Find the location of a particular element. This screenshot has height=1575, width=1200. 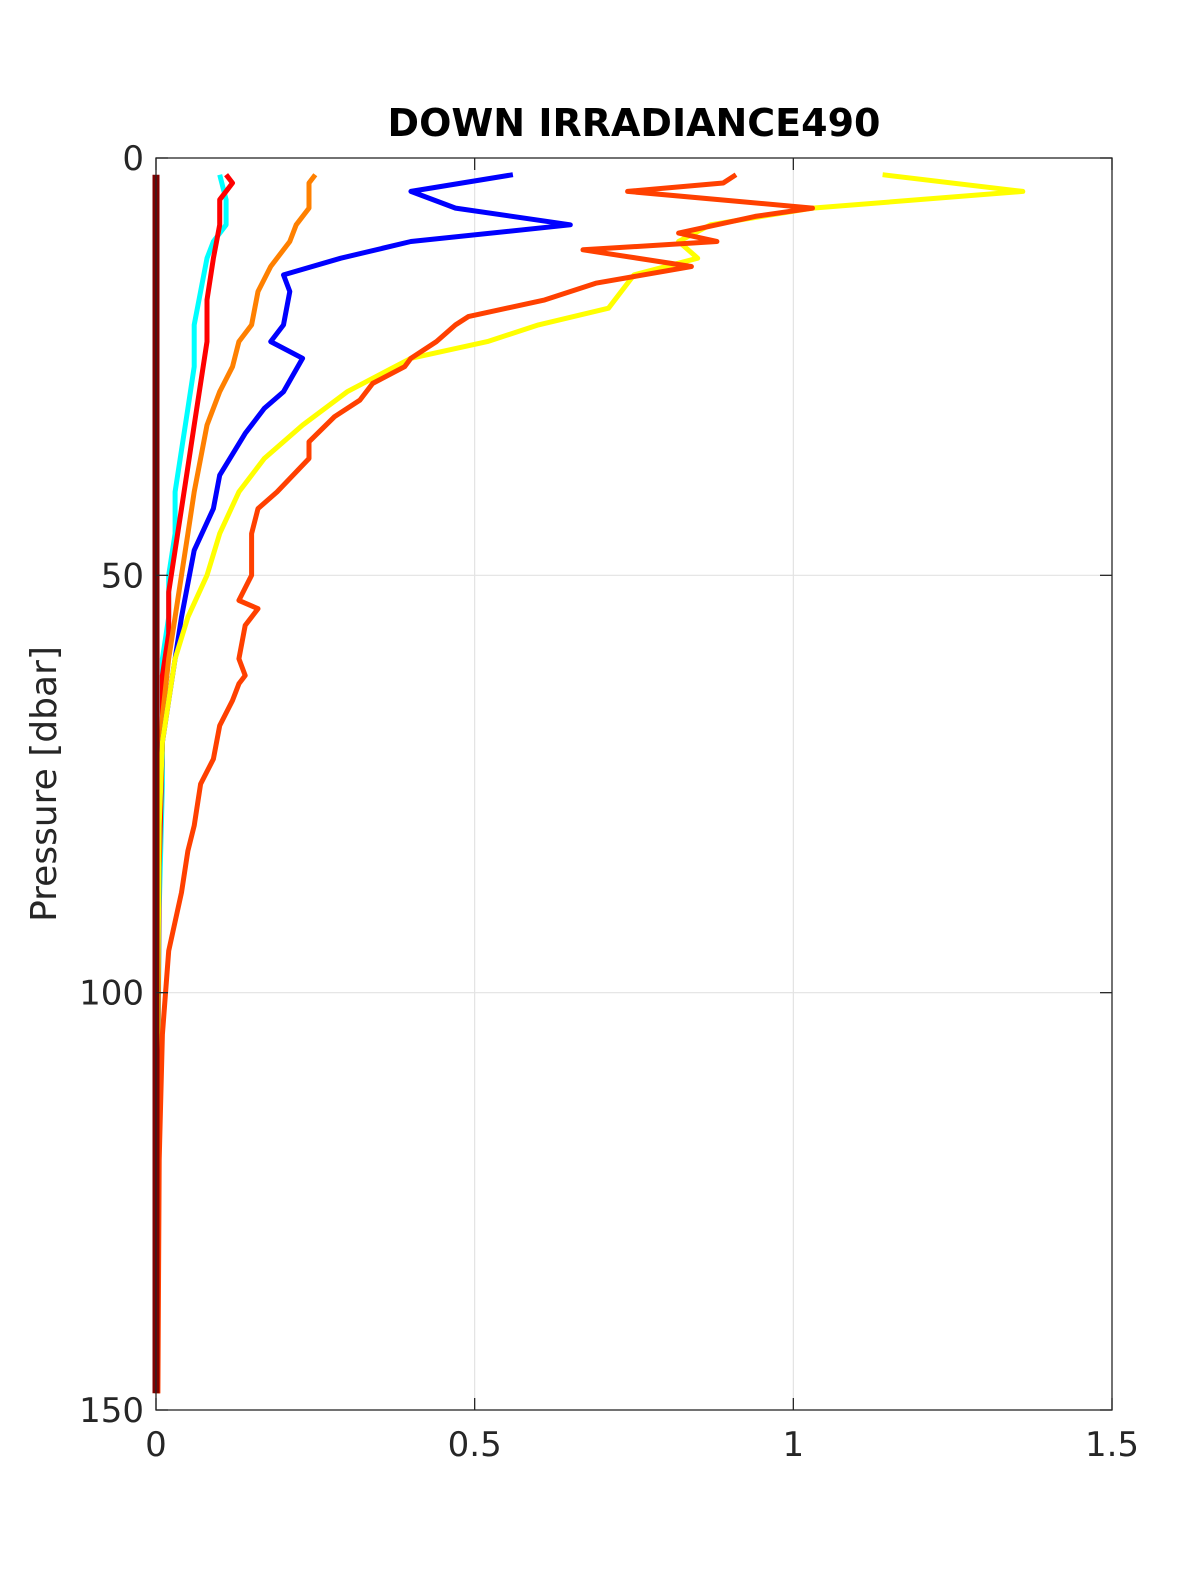

x-tick-label: 0.5 is located at coordinates (475, 1445).